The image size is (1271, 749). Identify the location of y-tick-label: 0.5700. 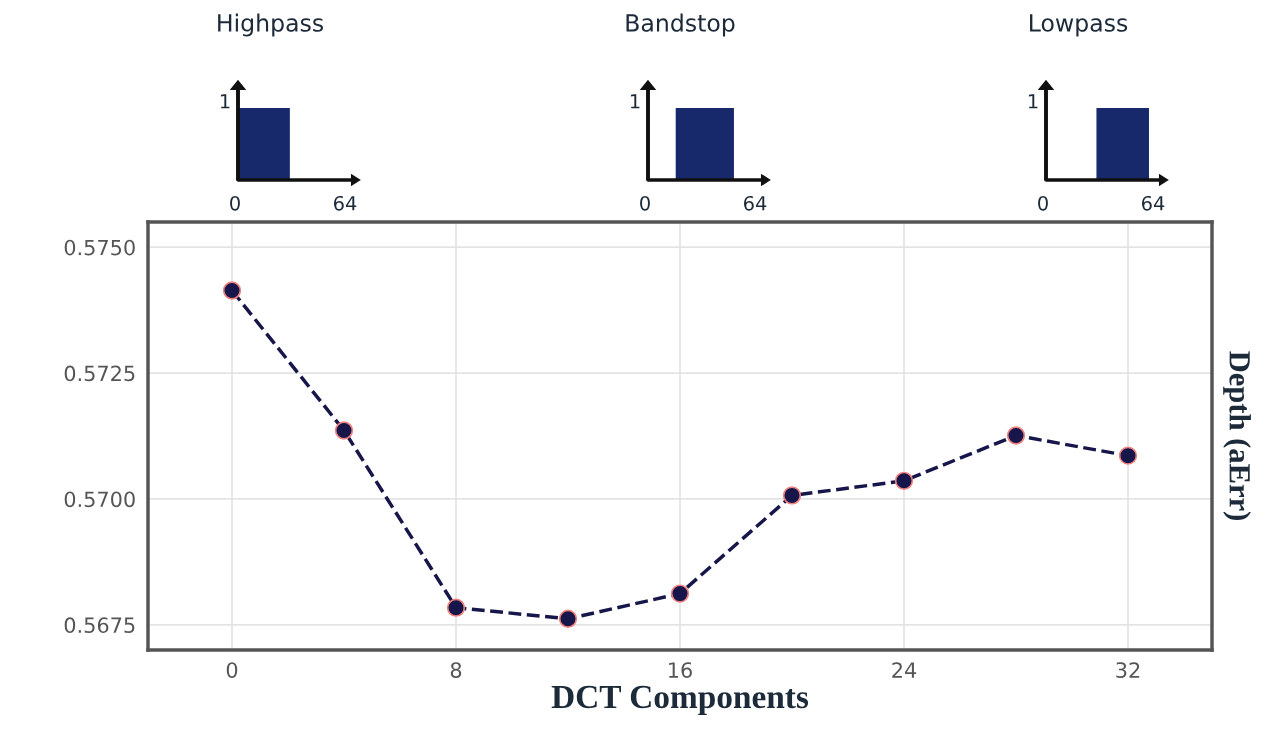
(99, 499).